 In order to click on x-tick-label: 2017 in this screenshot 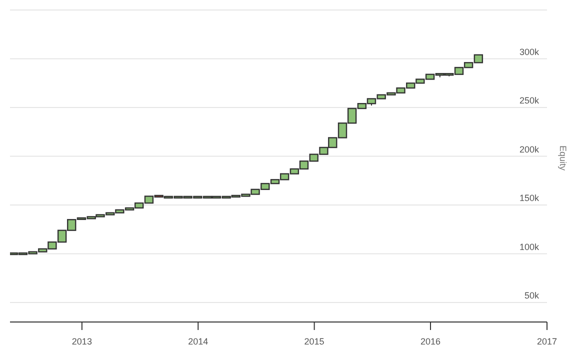, I will do `click(547, 341)`.